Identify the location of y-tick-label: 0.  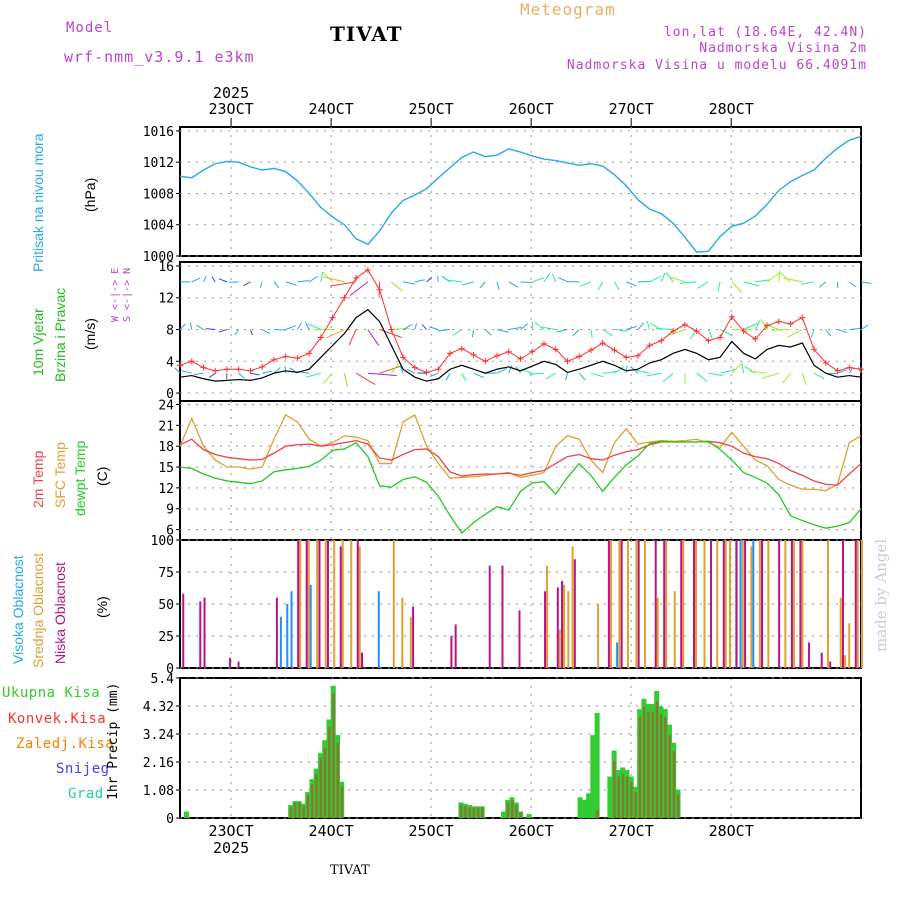
(170, 394).